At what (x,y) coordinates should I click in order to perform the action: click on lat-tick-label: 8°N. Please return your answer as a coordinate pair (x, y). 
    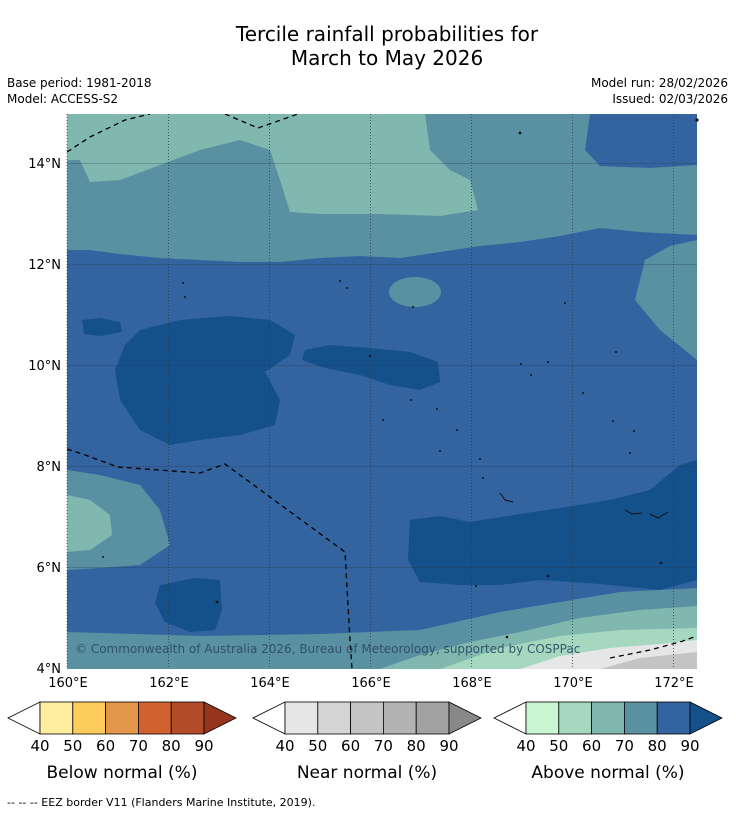
    Looking at the image, I should click on (49, 467).